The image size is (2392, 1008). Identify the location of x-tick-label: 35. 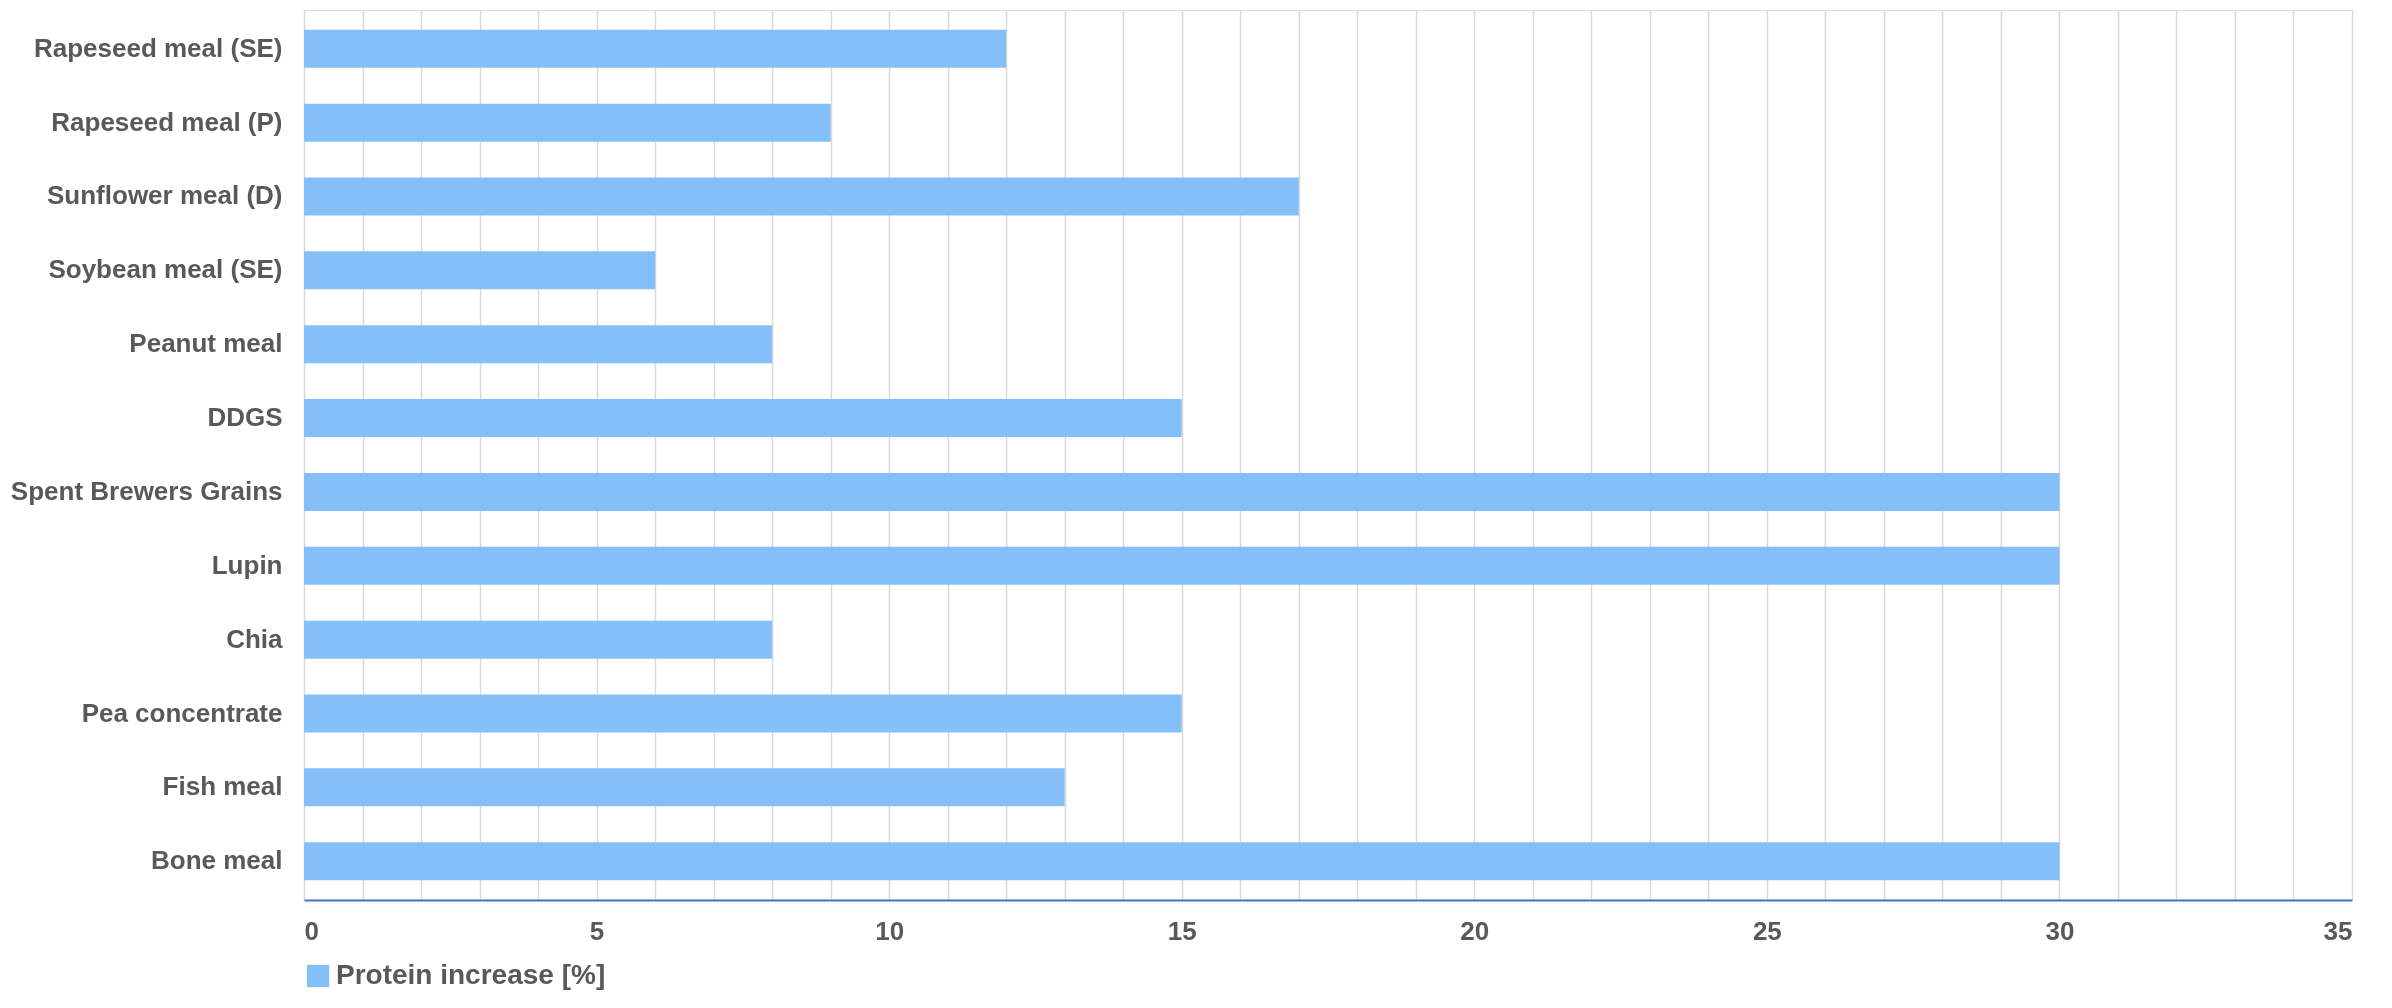
(2338, 930).